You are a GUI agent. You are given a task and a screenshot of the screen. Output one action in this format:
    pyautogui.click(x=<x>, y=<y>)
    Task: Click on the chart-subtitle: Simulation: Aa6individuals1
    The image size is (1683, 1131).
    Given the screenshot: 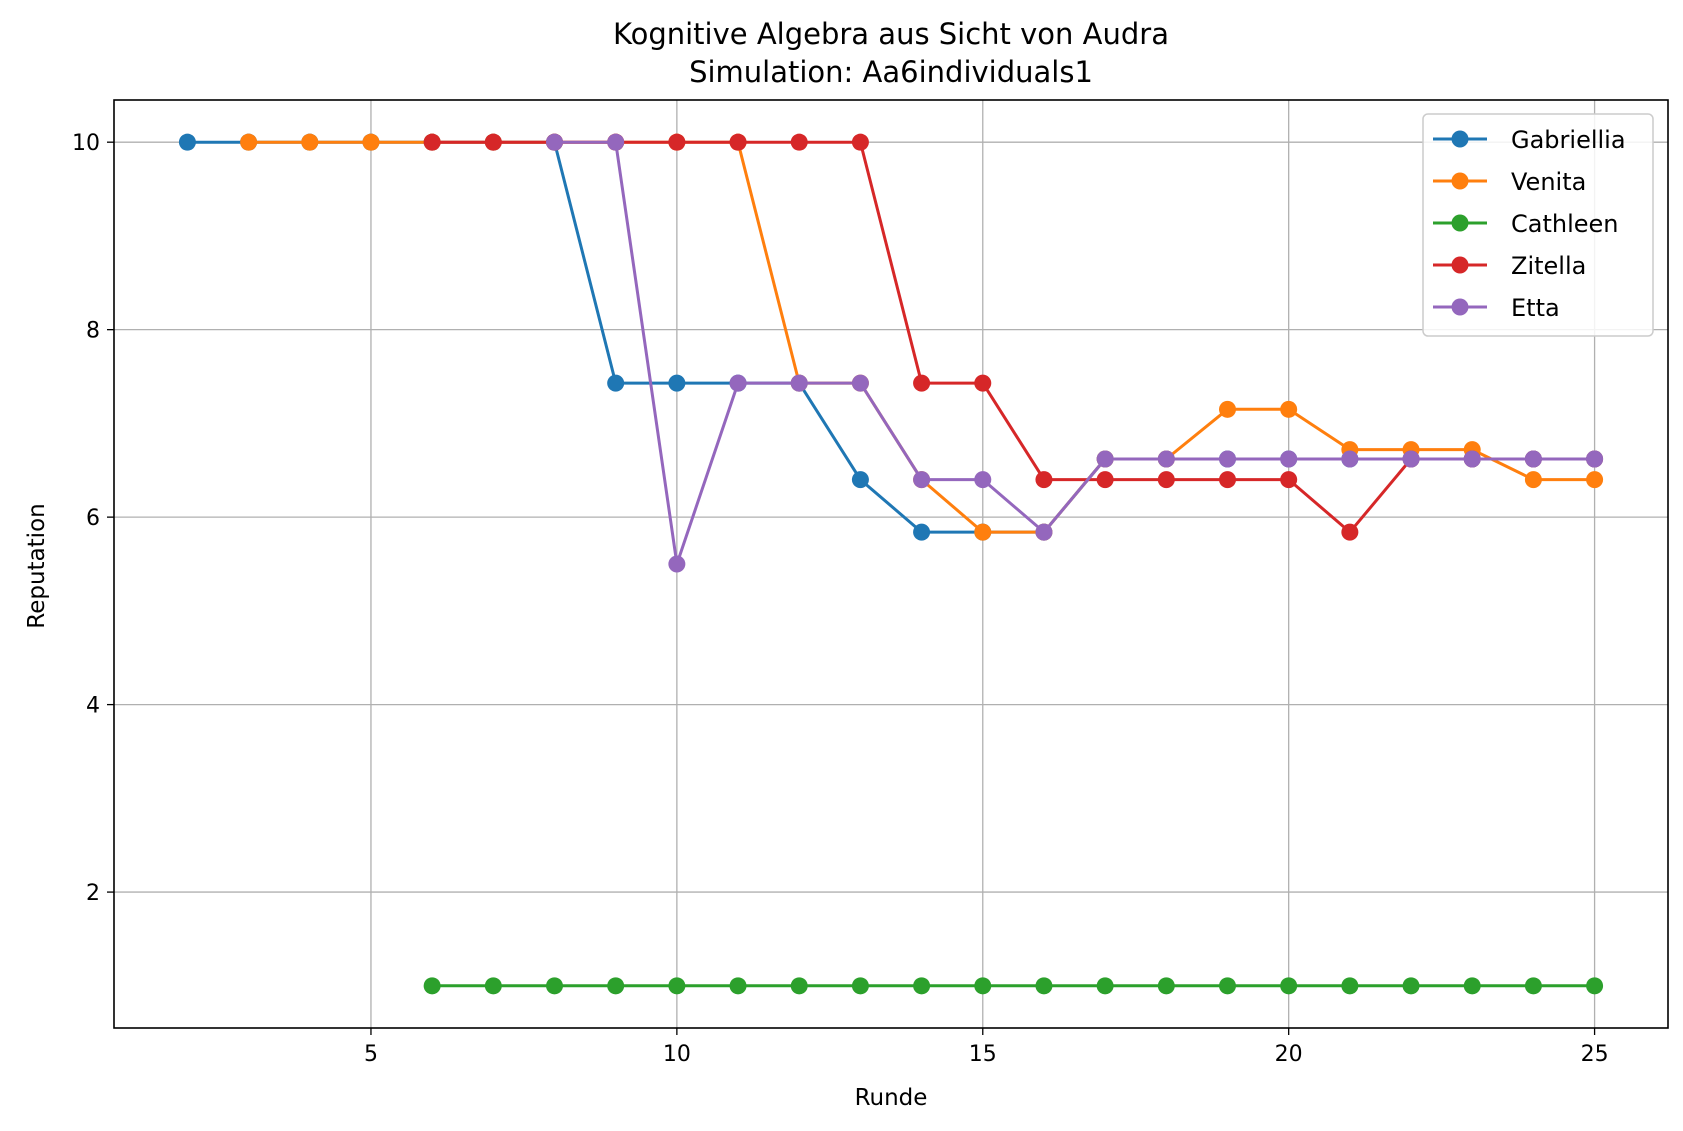 What is the action you would take?
    pyautogui.click(x=891, y=72)
    